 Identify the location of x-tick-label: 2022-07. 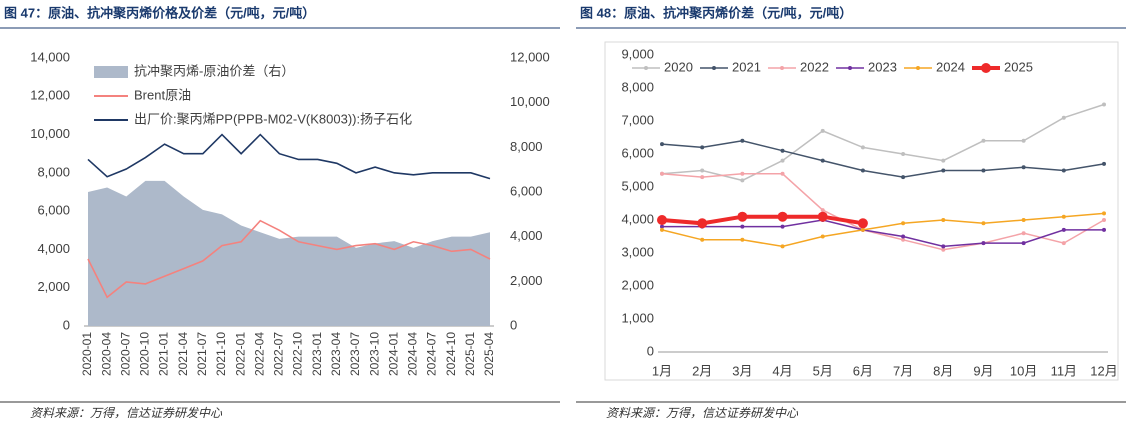
(279, 354).